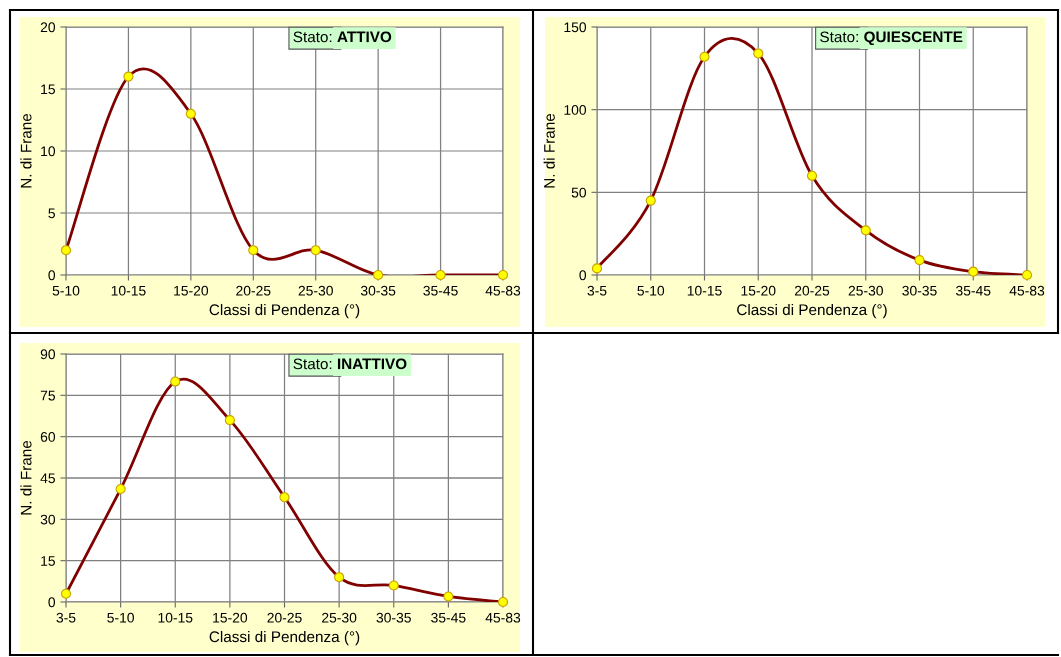 Image resolution: width=1061 pixels, height=657 pixels. Describe the element at coordinates (48, 354) in the screenshot. I see `y-tick-label: 90` at that location.